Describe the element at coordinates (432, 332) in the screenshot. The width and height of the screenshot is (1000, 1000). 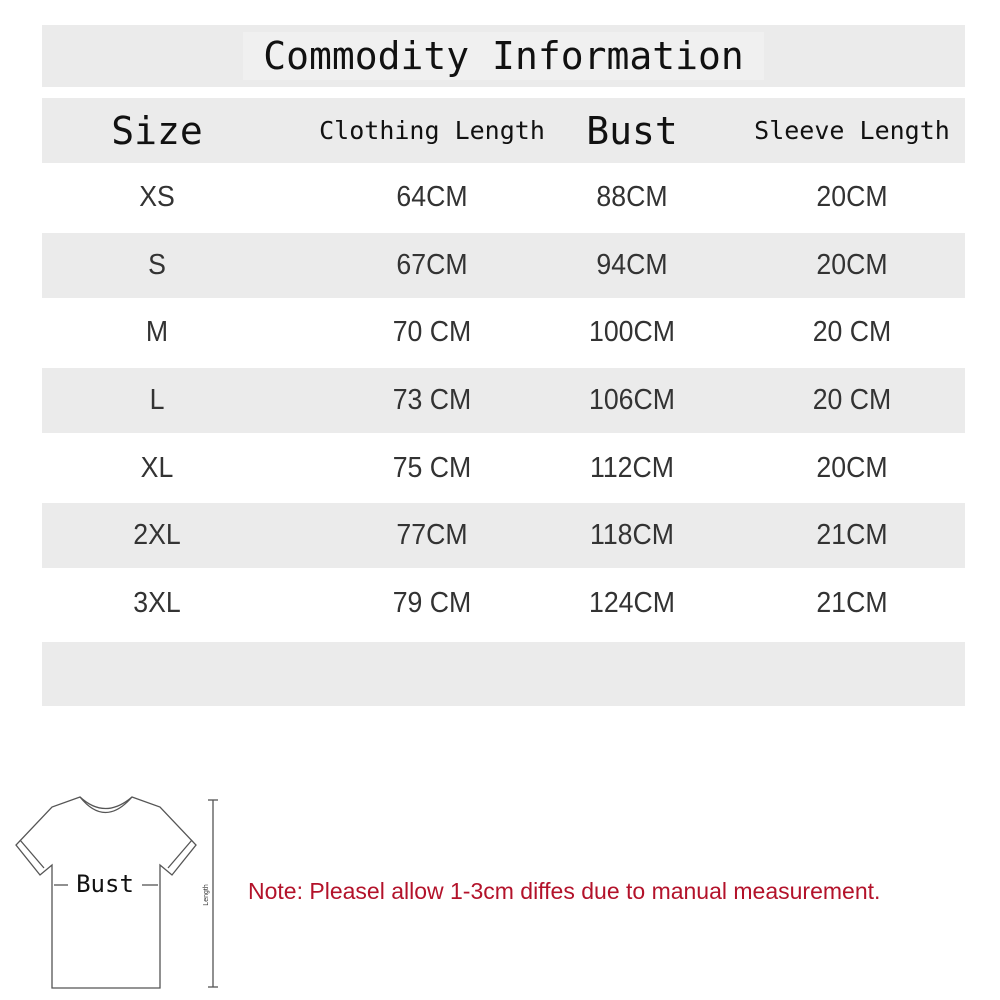
I see `cell-clothing-length: 70 CM` at that location.